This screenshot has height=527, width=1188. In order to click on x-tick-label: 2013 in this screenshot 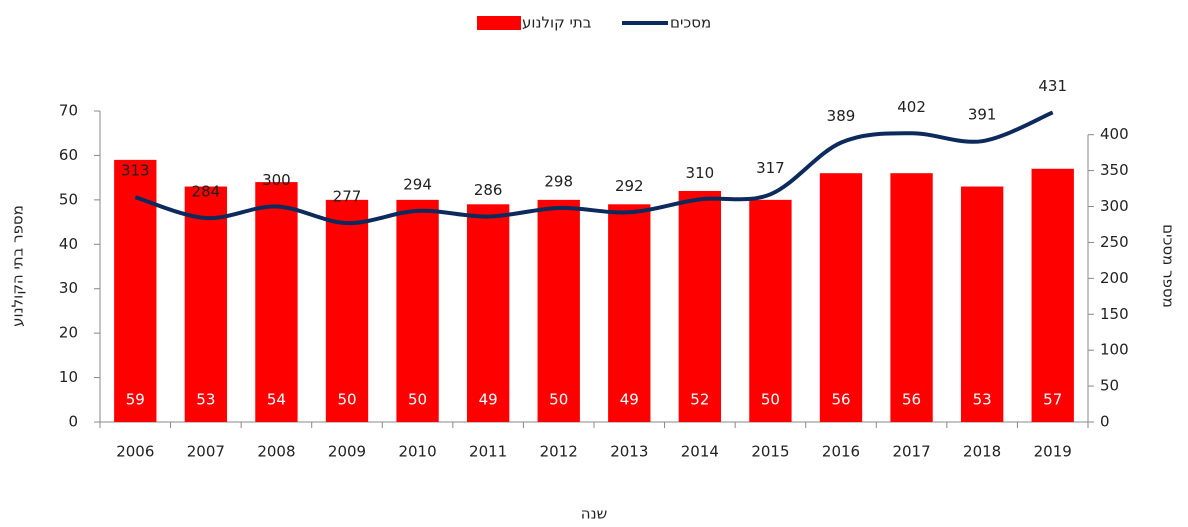, I will do `click(629, 452)`.